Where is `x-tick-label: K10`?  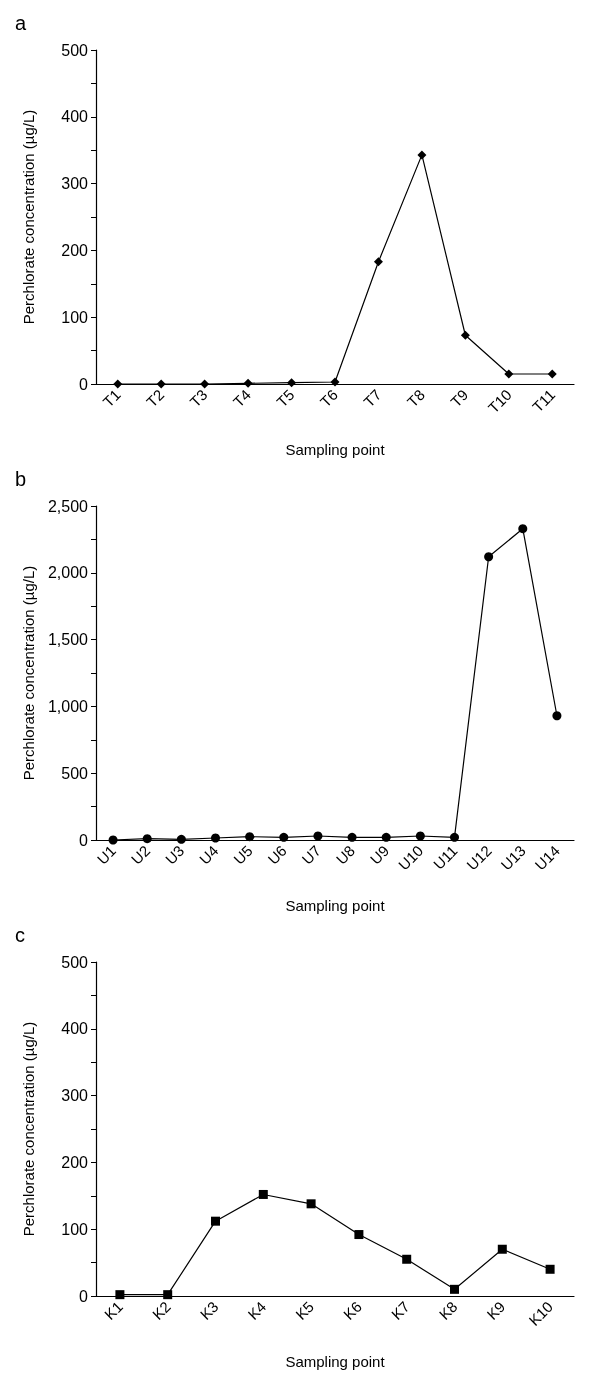 x-tick-label: K10 is located at coordinates (541, 1313).